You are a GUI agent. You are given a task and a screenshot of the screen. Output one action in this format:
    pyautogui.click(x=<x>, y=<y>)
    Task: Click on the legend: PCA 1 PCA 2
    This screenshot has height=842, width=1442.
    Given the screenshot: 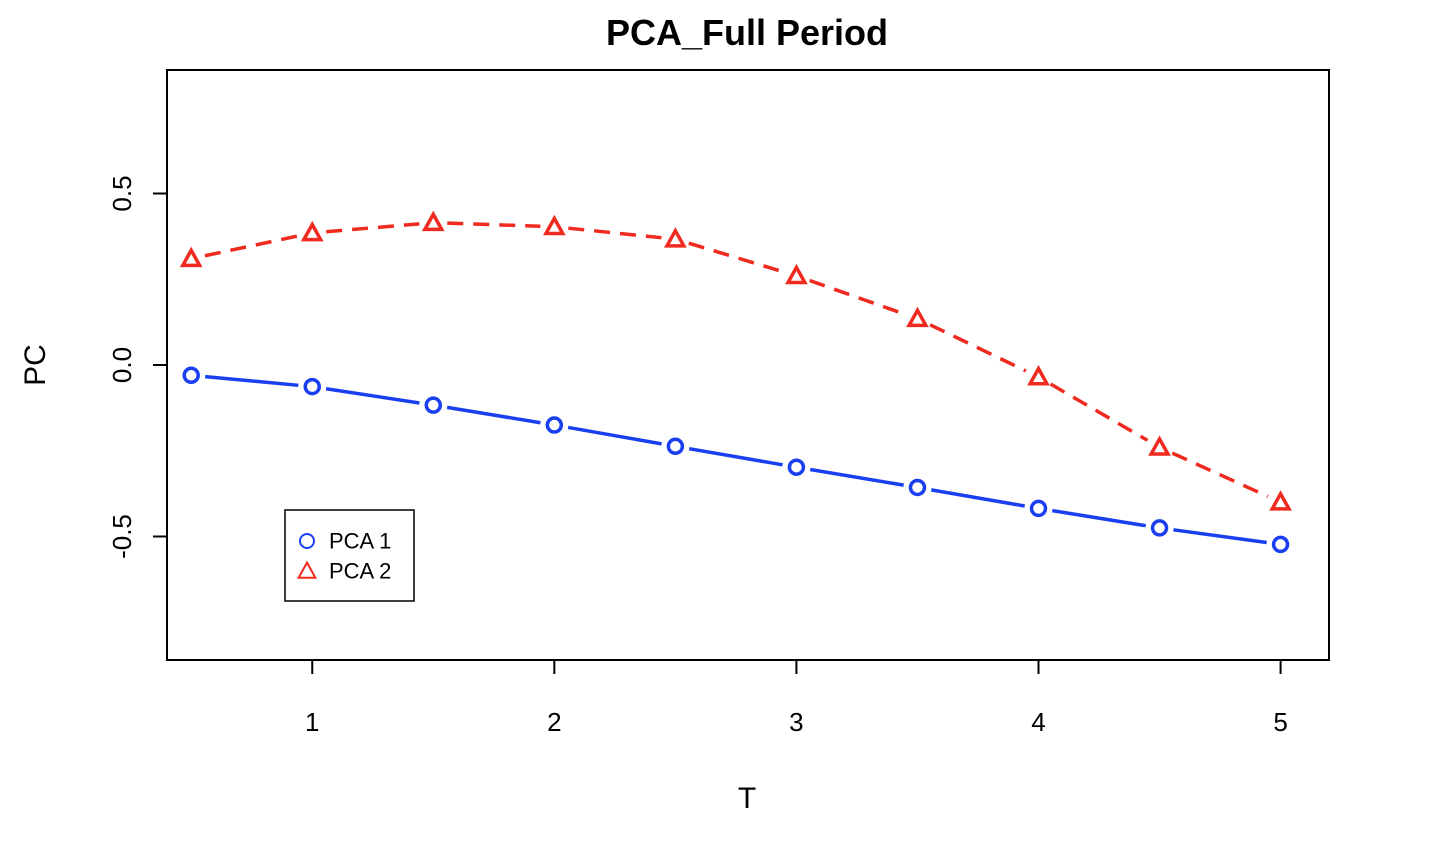 What is the action you would take?
    pyautogui.click(x=349, y=555)
    